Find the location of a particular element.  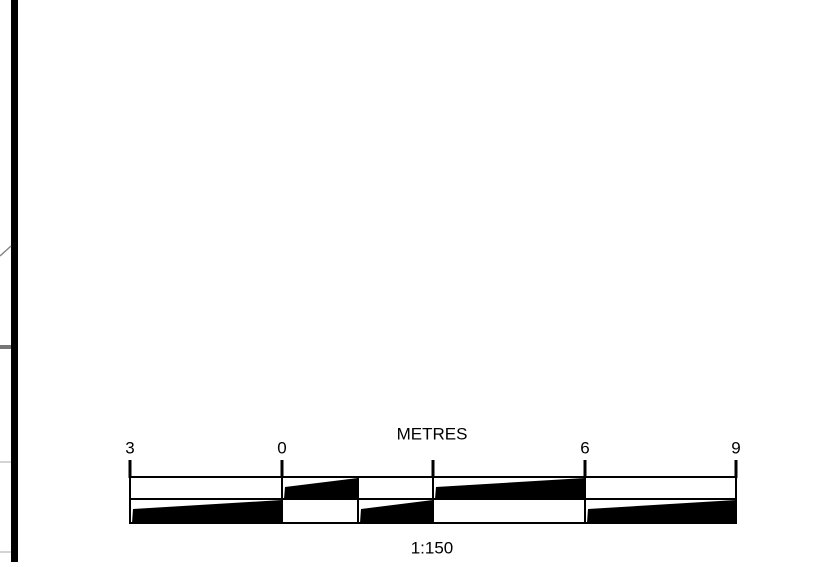

tick-label: 0 is located at coordinates (281, 447).